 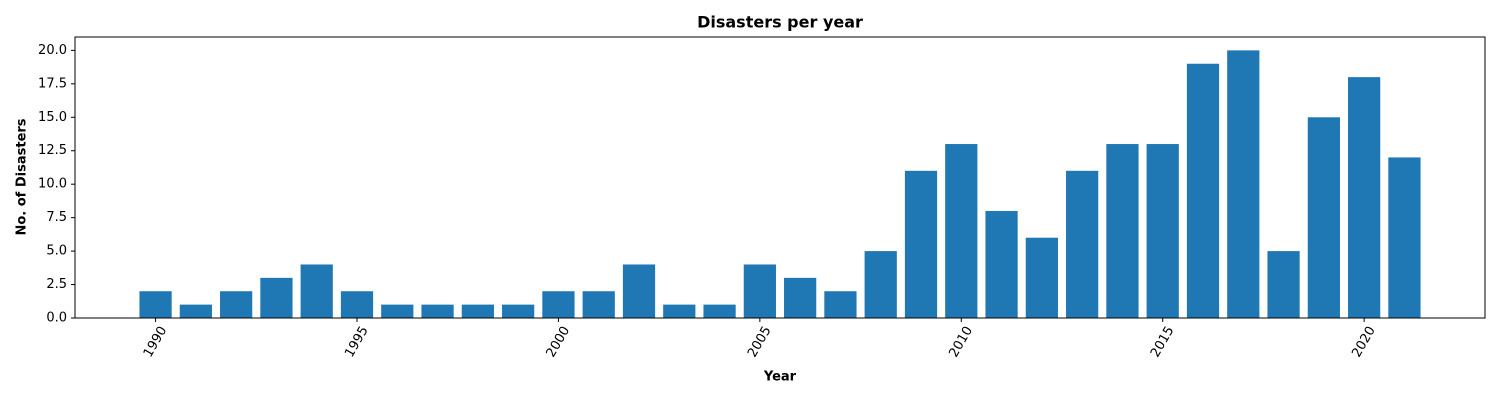 I want to click on y-tick-label: 7.5, so click(x=56, y=217).